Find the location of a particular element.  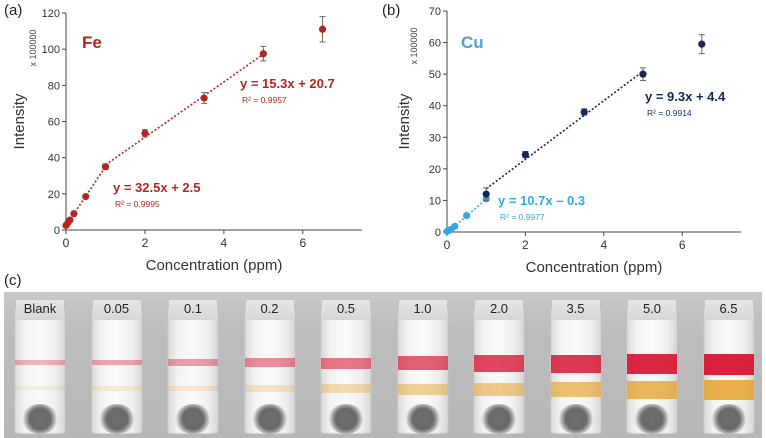

y-tick-label: 30 is located at coordinates (435, 138).